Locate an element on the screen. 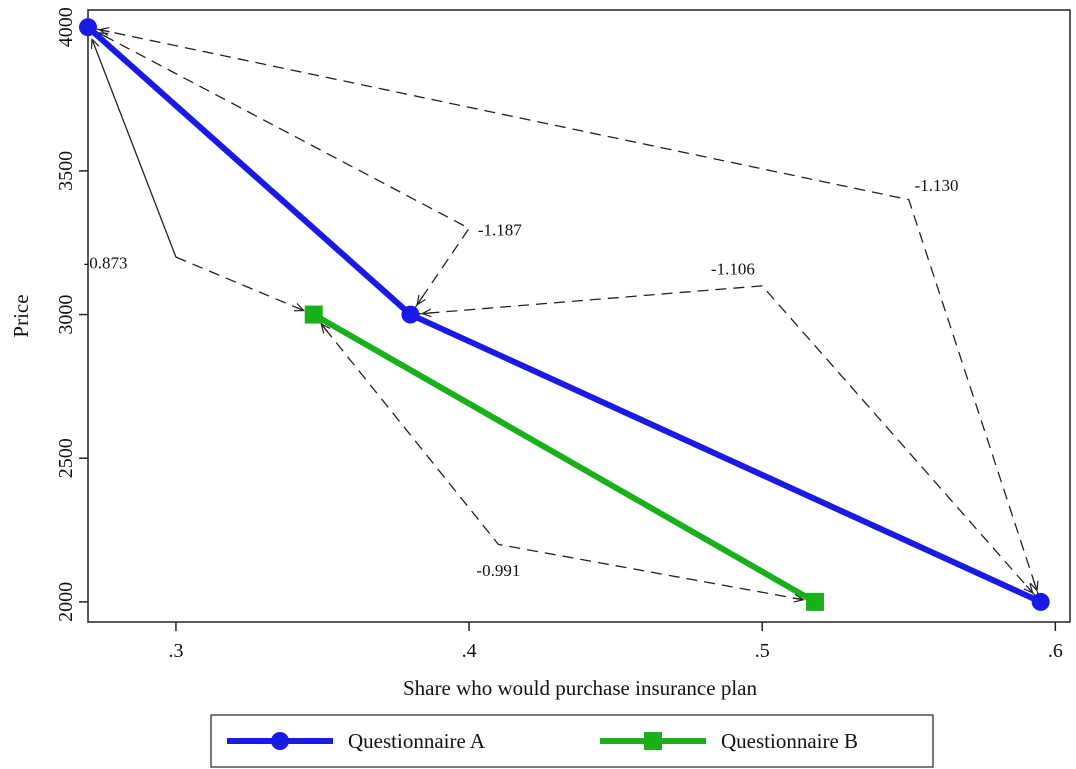  x-tick-label: .5 is located at coordinates (762, 651).